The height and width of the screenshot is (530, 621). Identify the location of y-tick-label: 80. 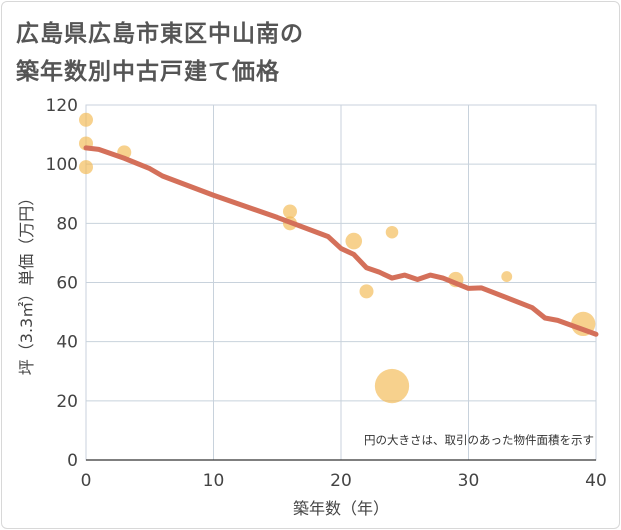
(67, 224).